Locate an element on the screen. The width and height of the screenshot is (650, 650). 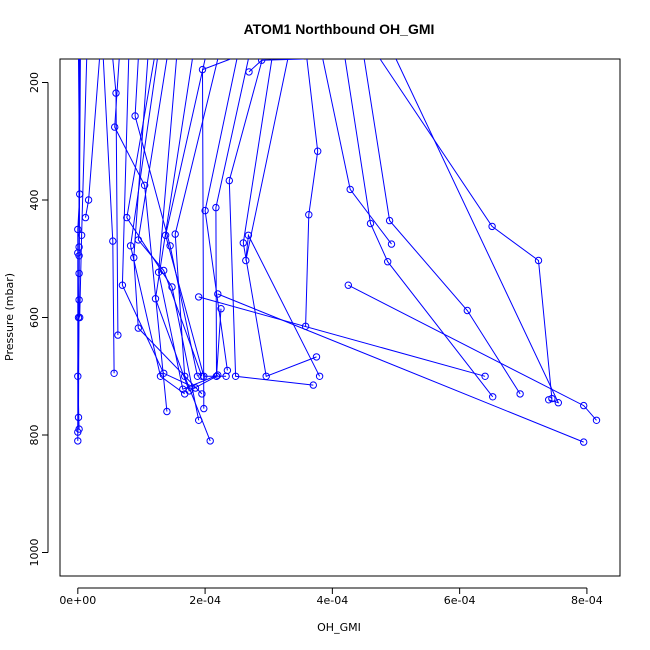
y-tick-label: 600 is located at coordinates (34, 317).